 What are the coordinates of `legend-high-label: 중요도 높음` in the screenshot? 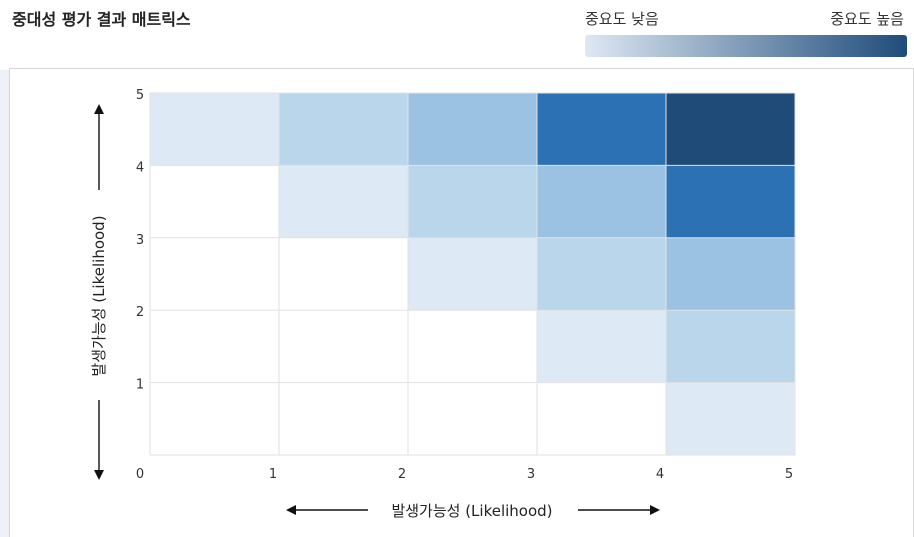 It's located at (867, 19).